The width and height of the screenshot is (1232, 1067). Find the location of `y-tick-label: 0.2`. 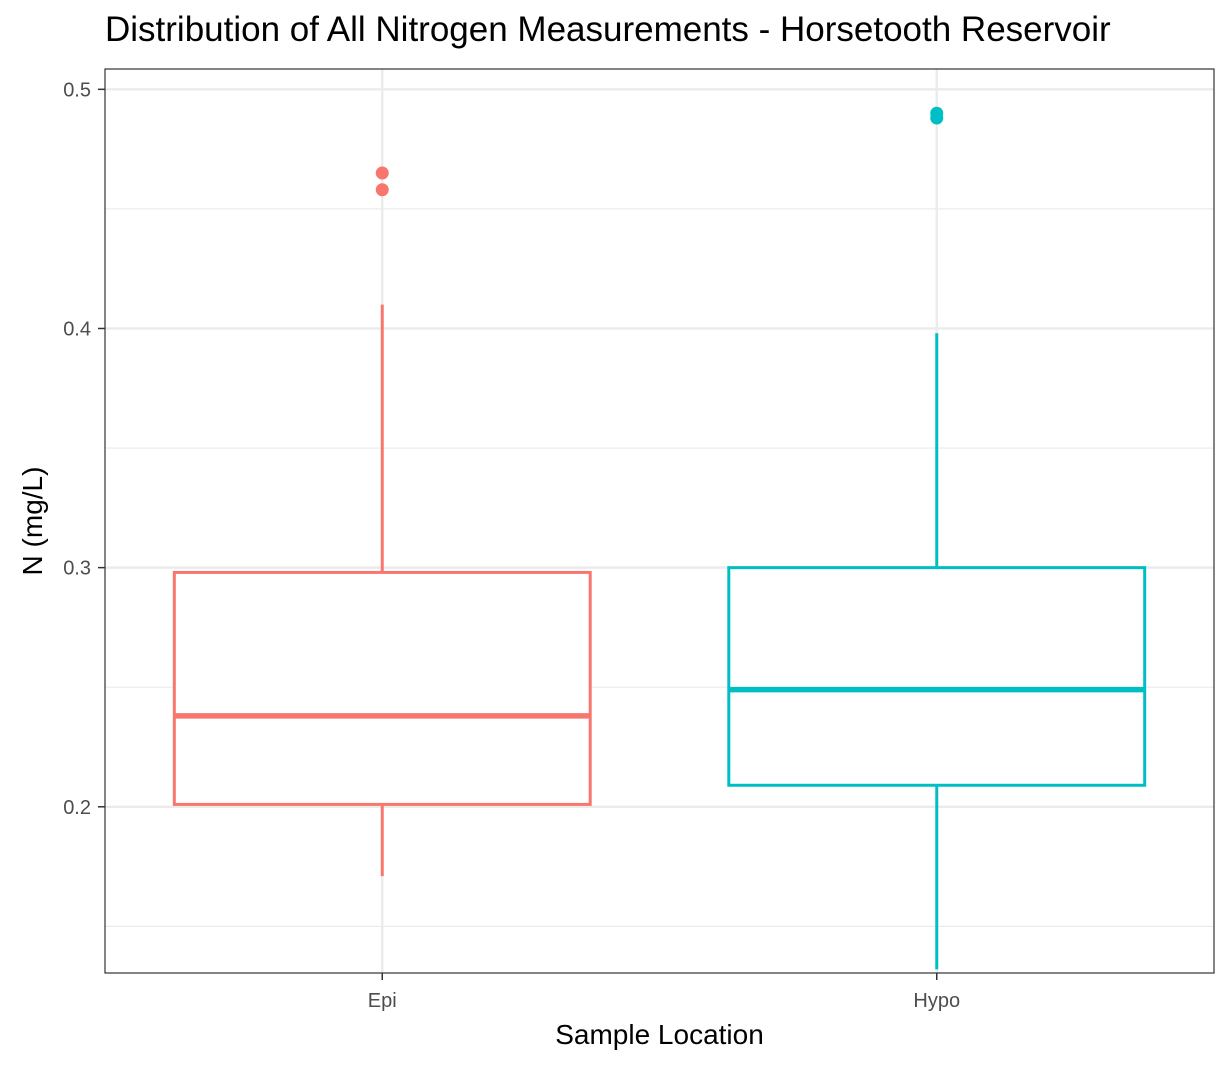

y-tick-label: 0.2 is located at coordinates (77, 808).